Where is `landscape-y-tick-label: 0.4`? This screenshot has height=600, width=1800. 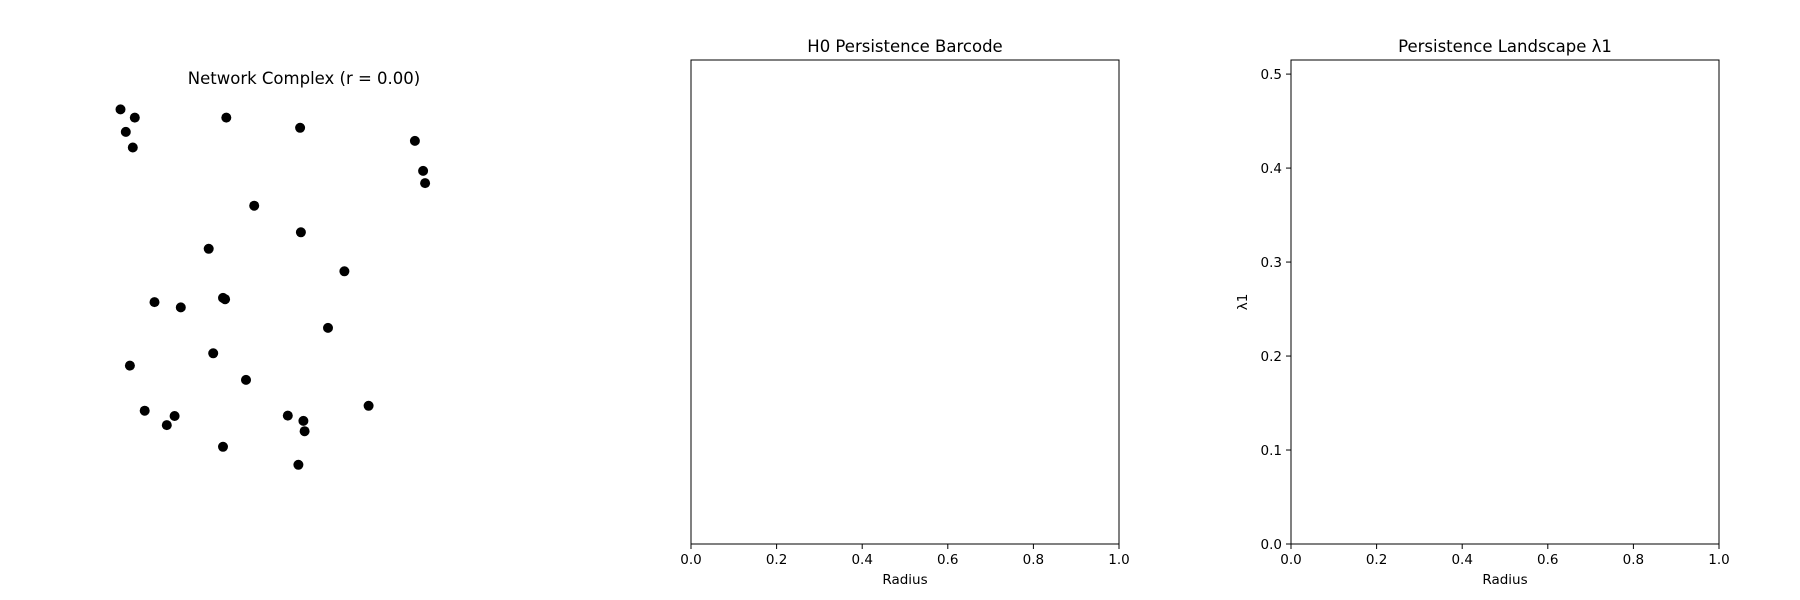
landscape-y-tick-label: 0.4 is located at coordinates (1271, 169).